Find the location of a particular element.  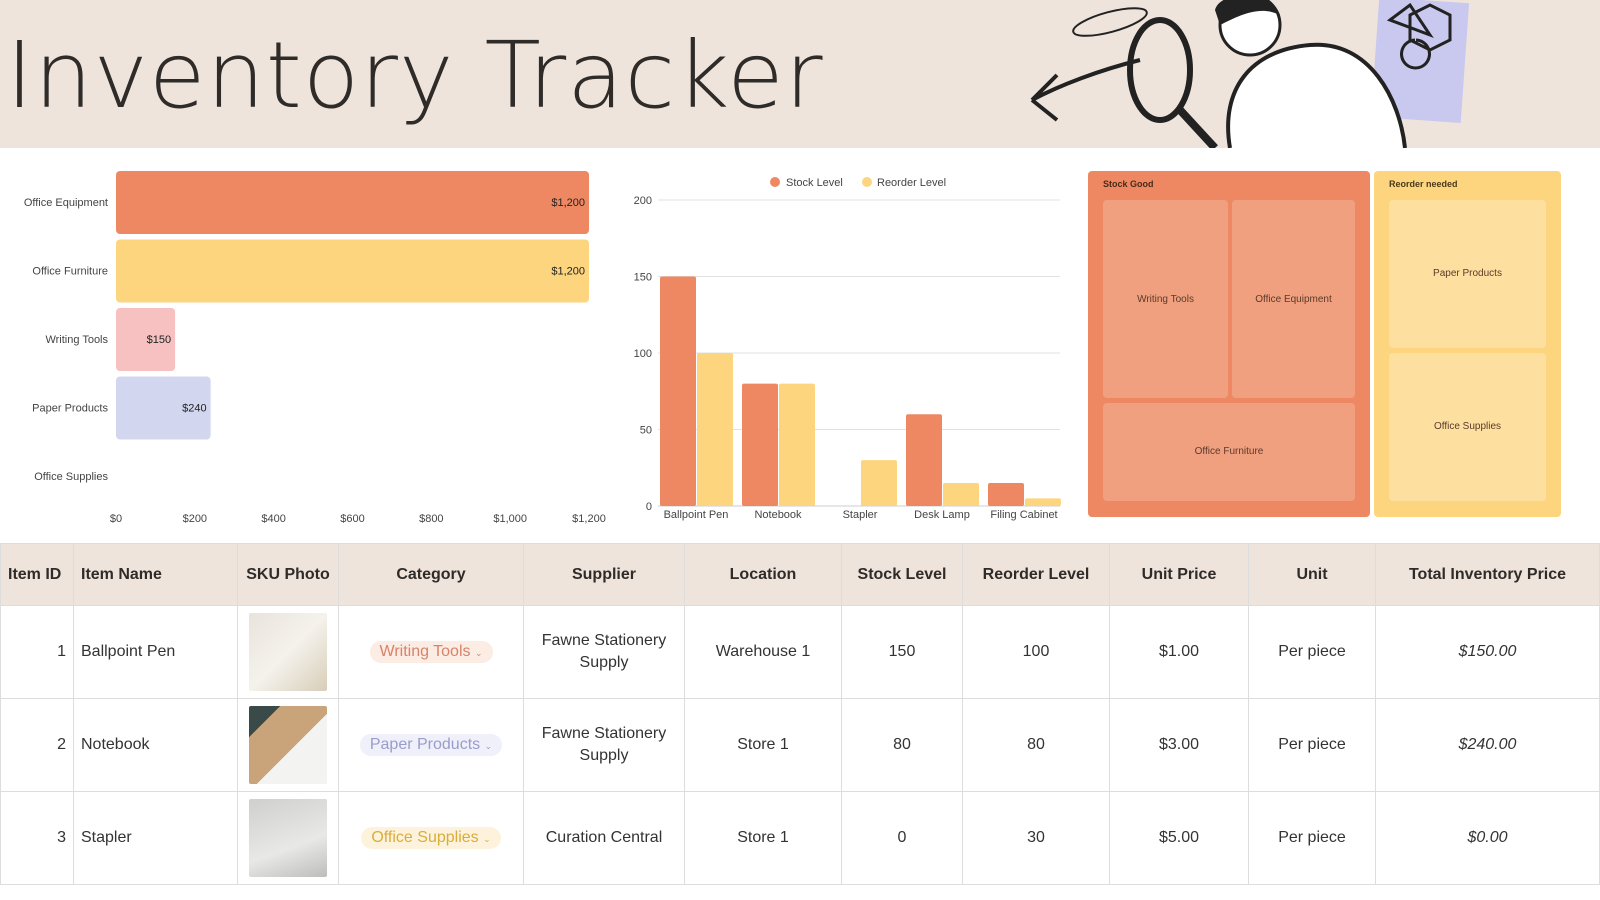

column-header: Total Inventory Price is located at coordinates (1487, 574).